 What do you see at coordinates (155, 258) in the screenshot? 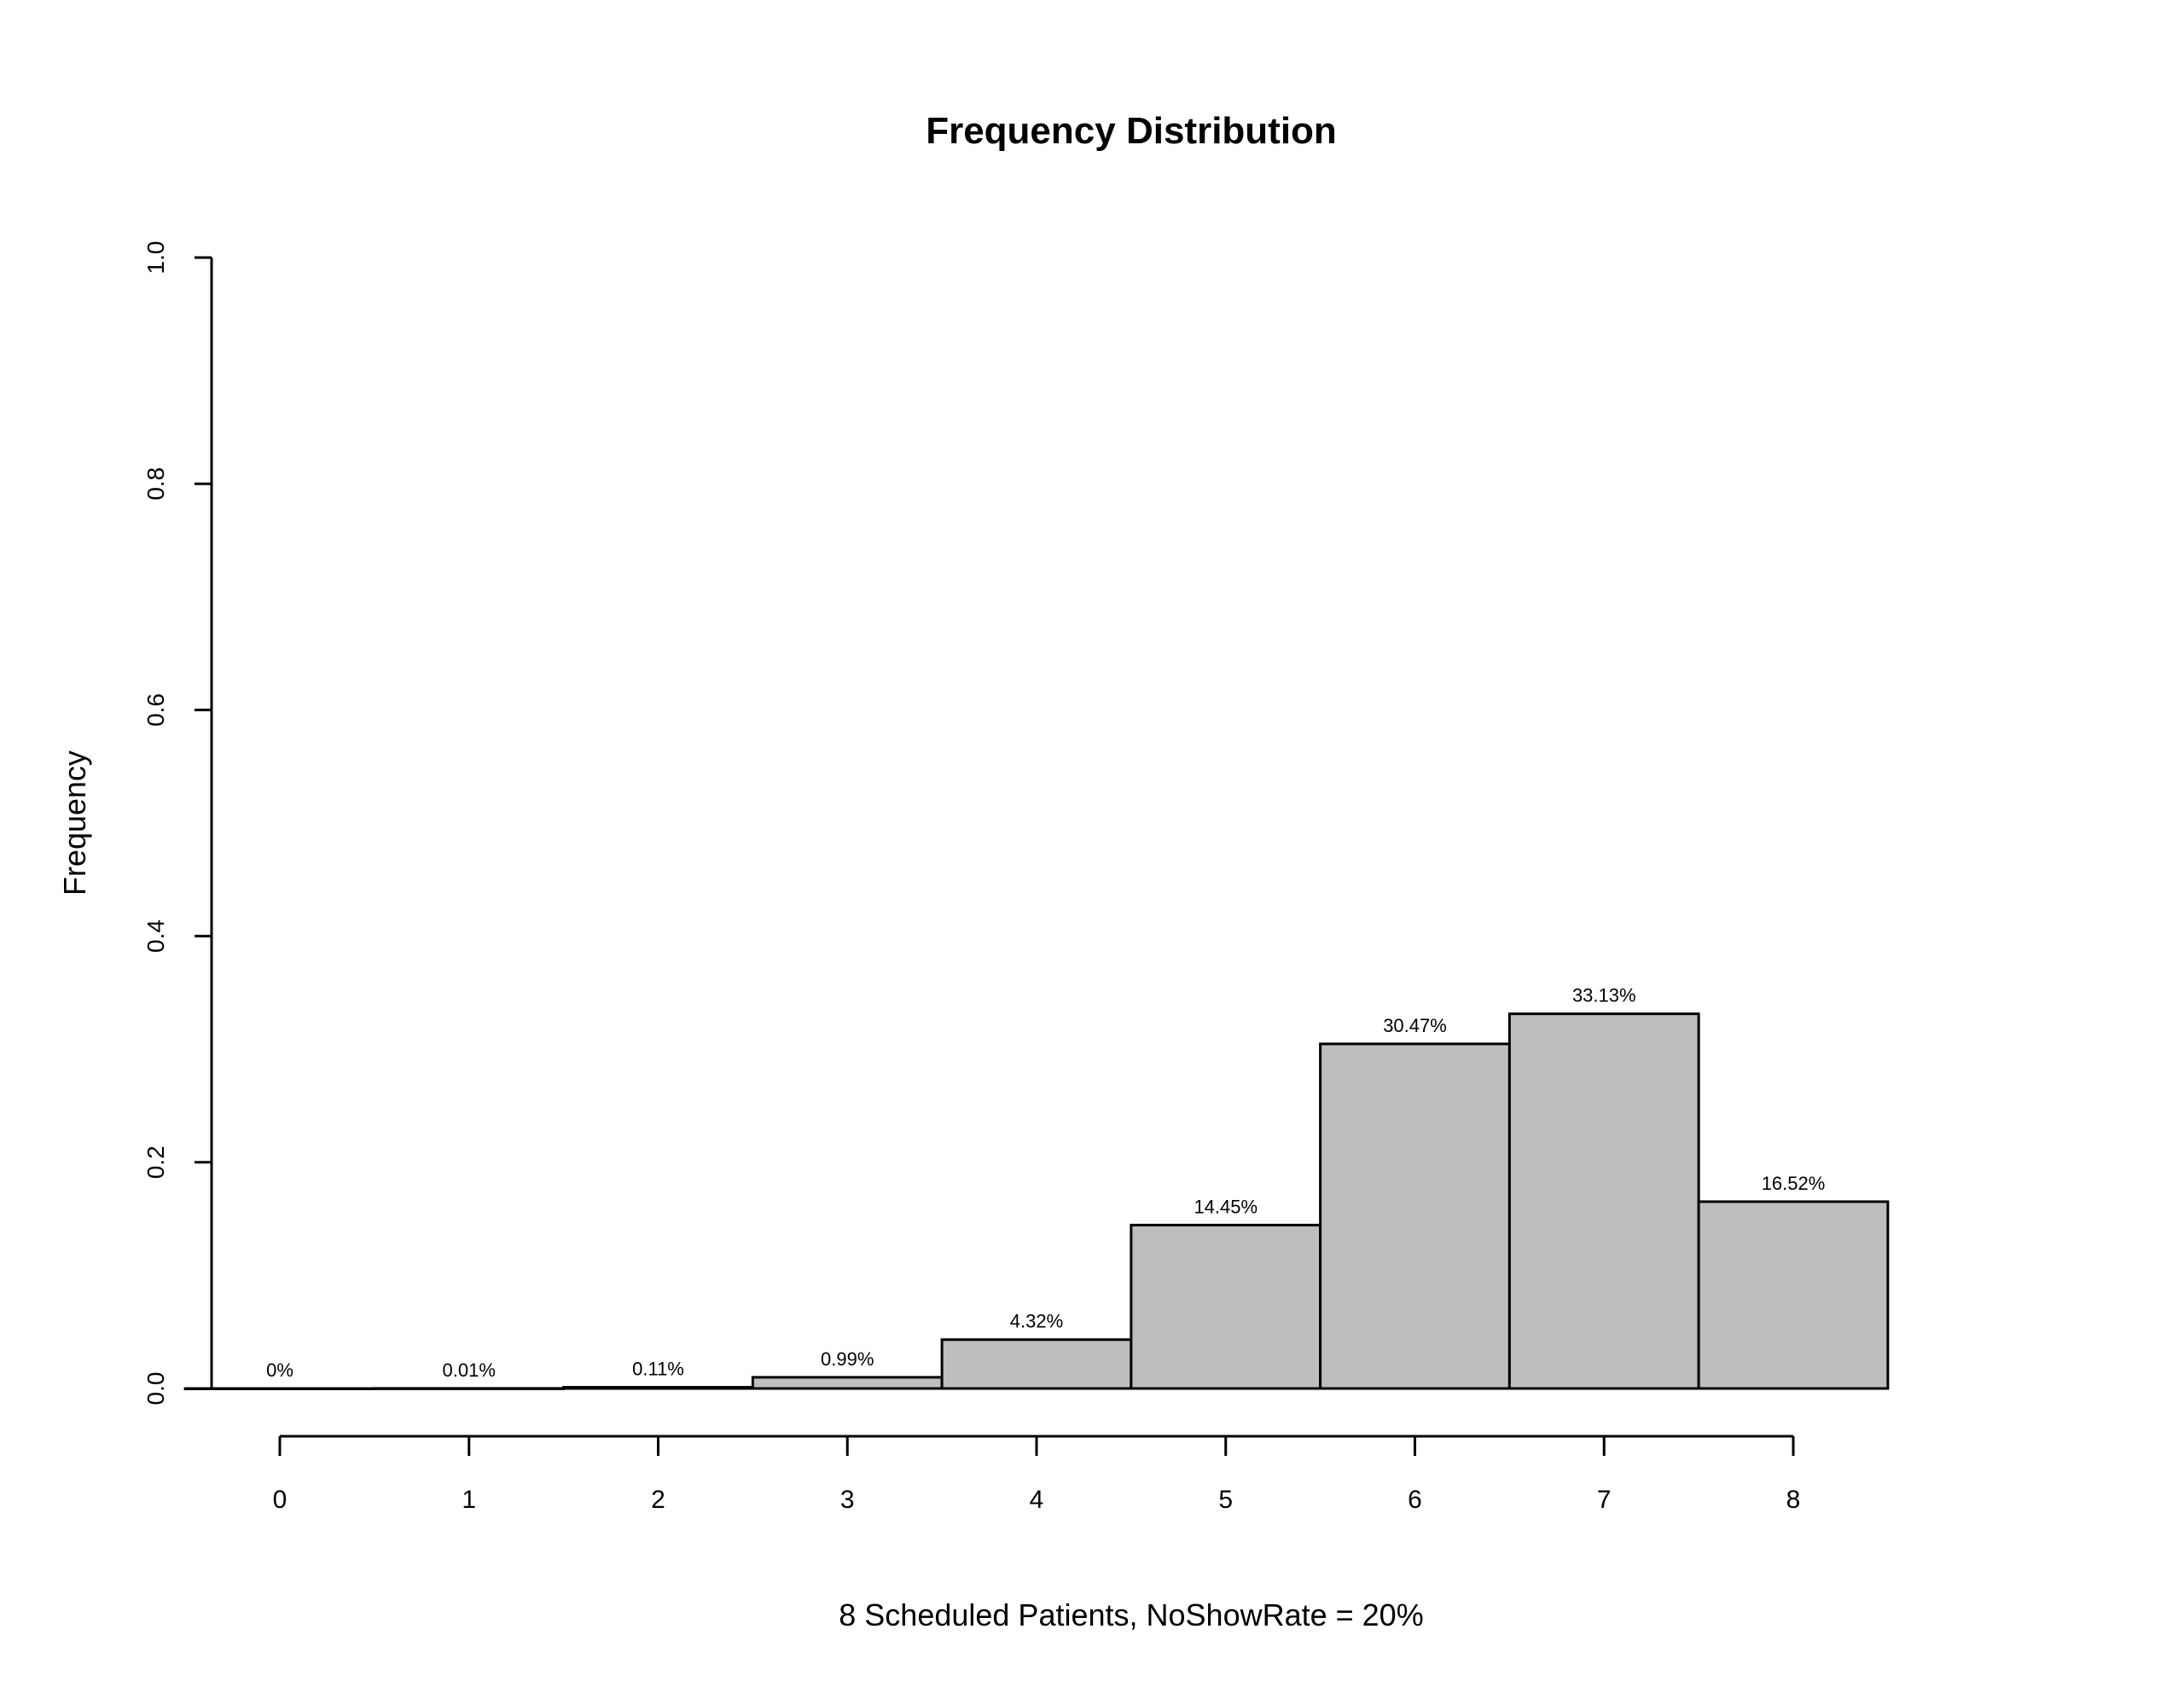
I see `y-tick-label: 1.0` at bounding box center [155, 258].